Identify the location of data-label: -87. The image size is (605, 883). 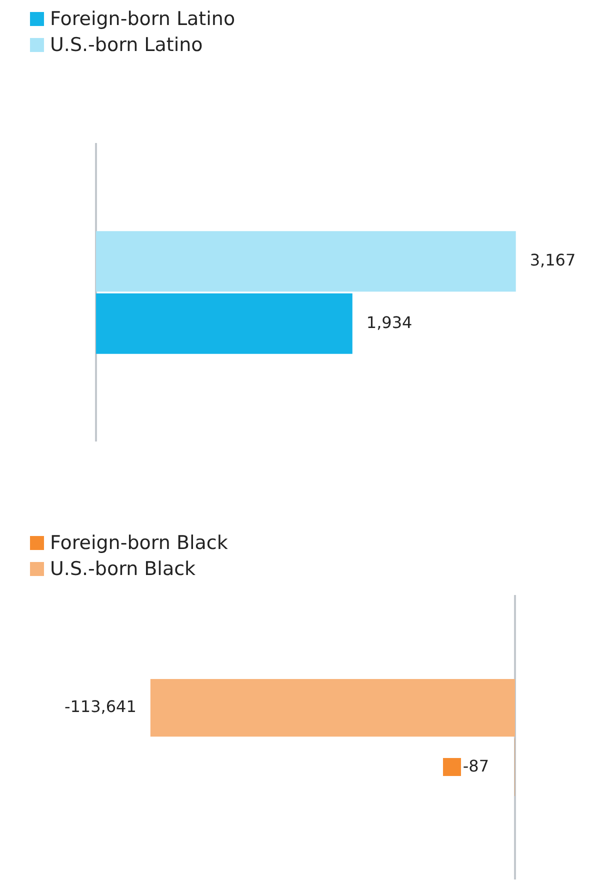
(475, 766).